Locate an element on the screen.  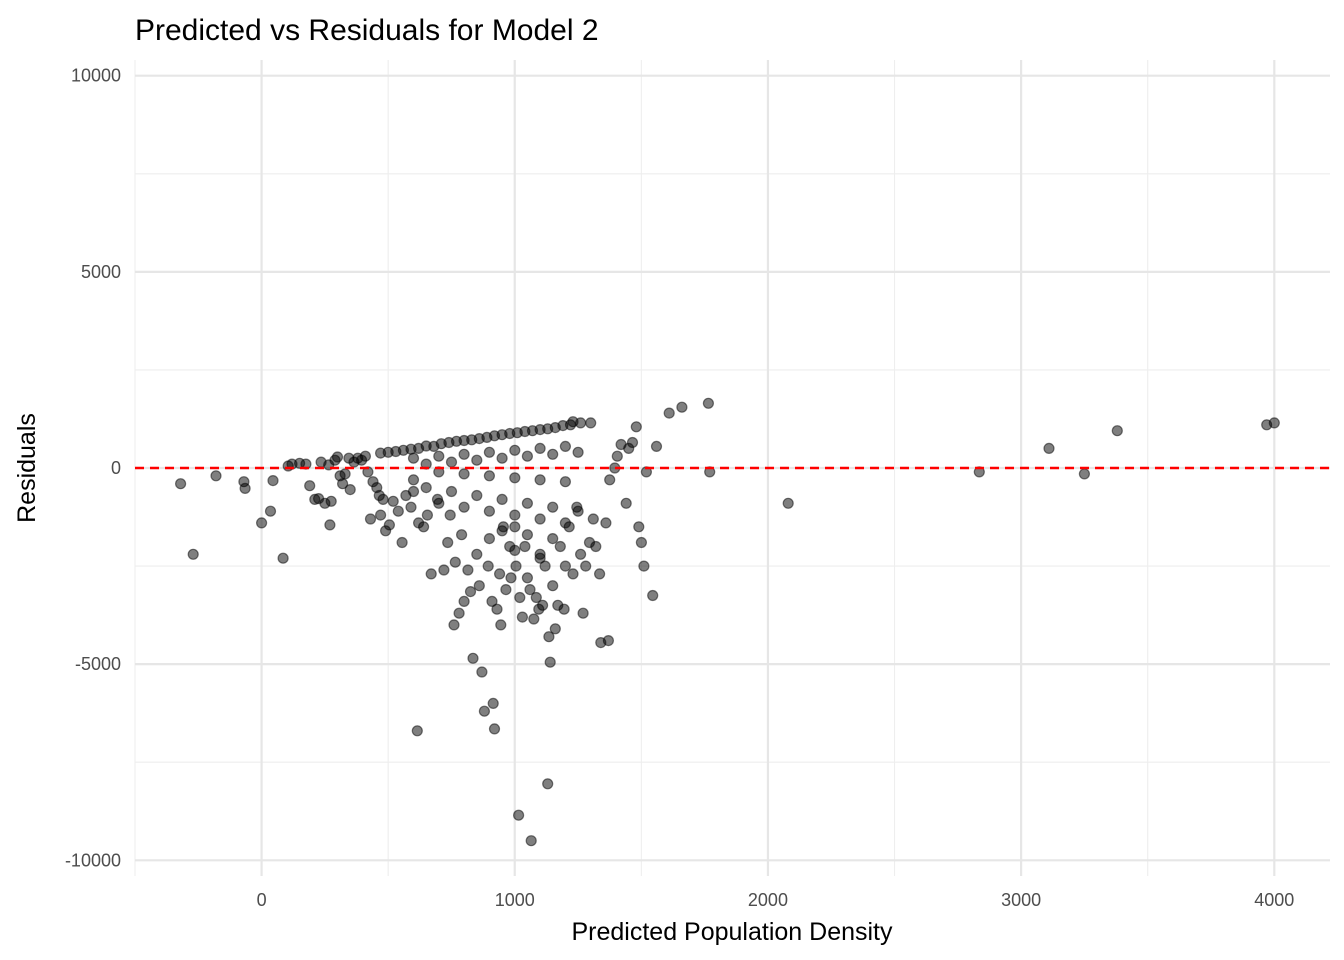
x-axis-title: Predicted Population Density is located at coordinates (732, 932).